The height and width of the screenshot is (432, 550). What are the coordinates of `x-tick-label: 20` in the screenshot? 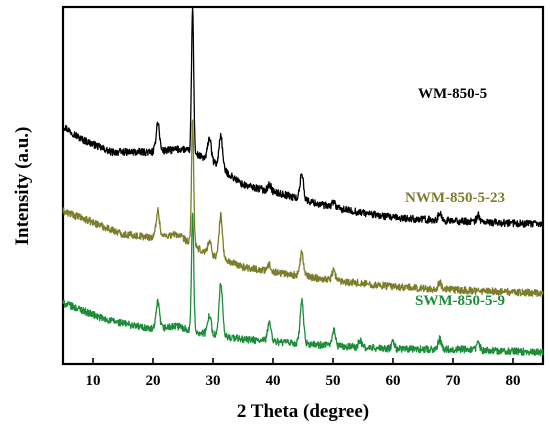 It's located at (153, 381).